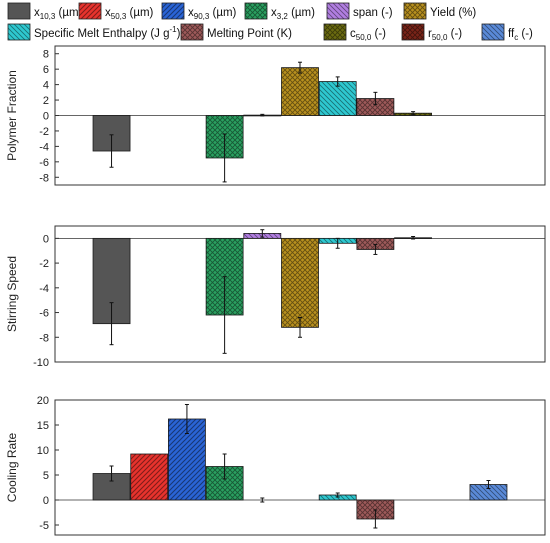 The width and height of the screenshot is (550, 543). Describe the element at coordinates (19, 11) in the screenshot. I see `legend-swatch-x10` at that location.